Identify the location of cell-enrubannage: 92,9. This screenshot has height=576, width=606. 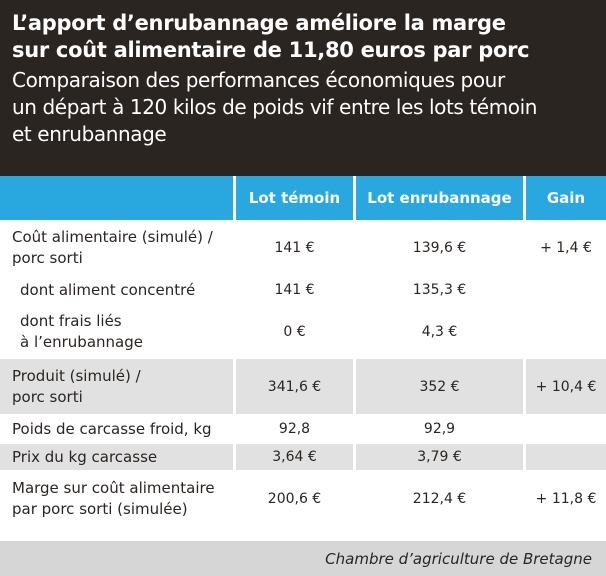
(441, 429).